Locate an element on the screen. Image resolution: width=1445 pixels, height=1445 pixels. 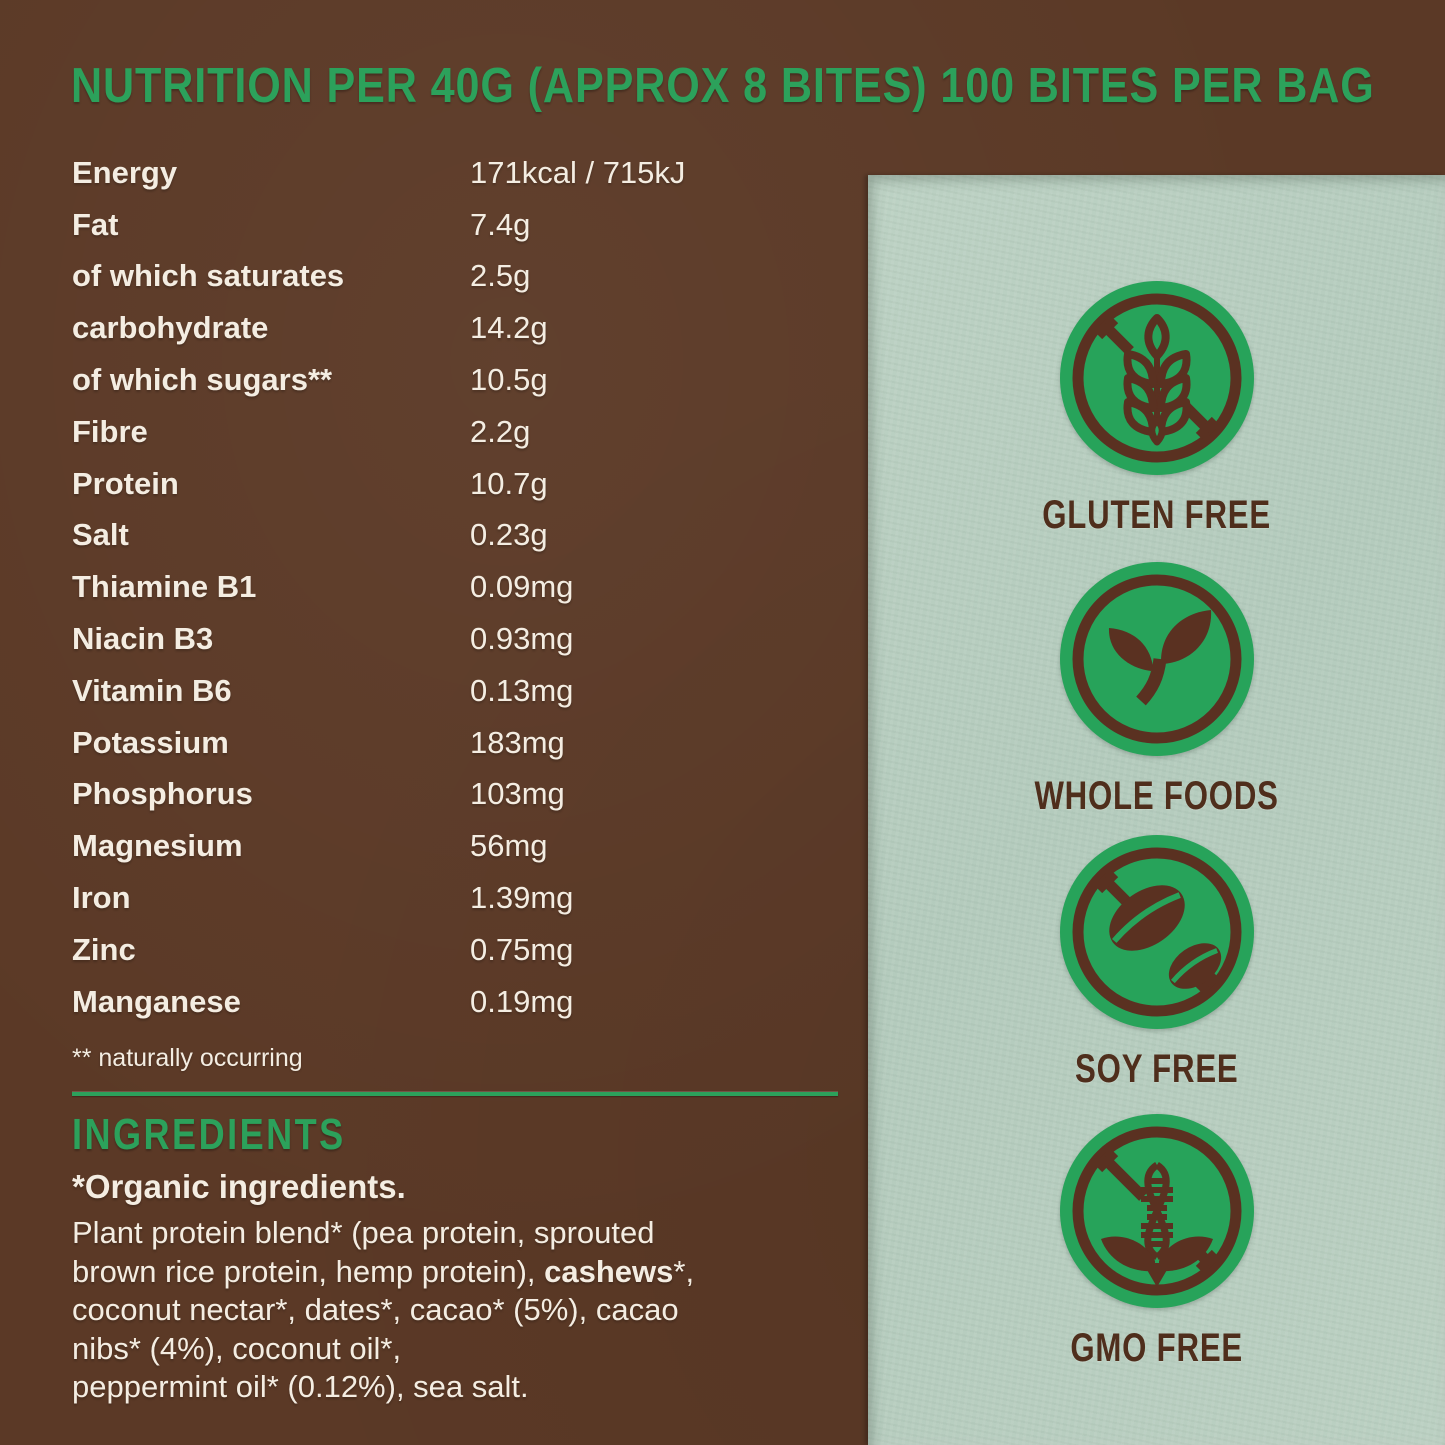
nutrient-value: 183mg is located at coordinates (517, 742).